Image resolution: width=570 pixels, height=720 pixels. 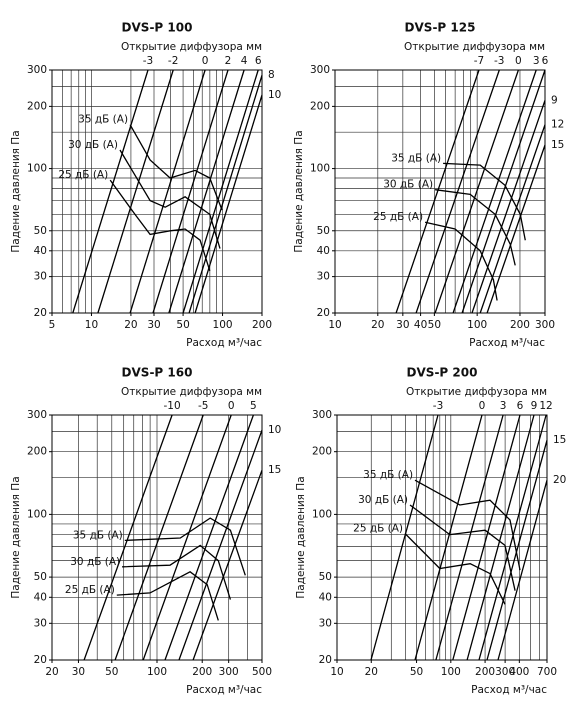 I want to click on y-tick-label: 200, so click(x=37, y=452).